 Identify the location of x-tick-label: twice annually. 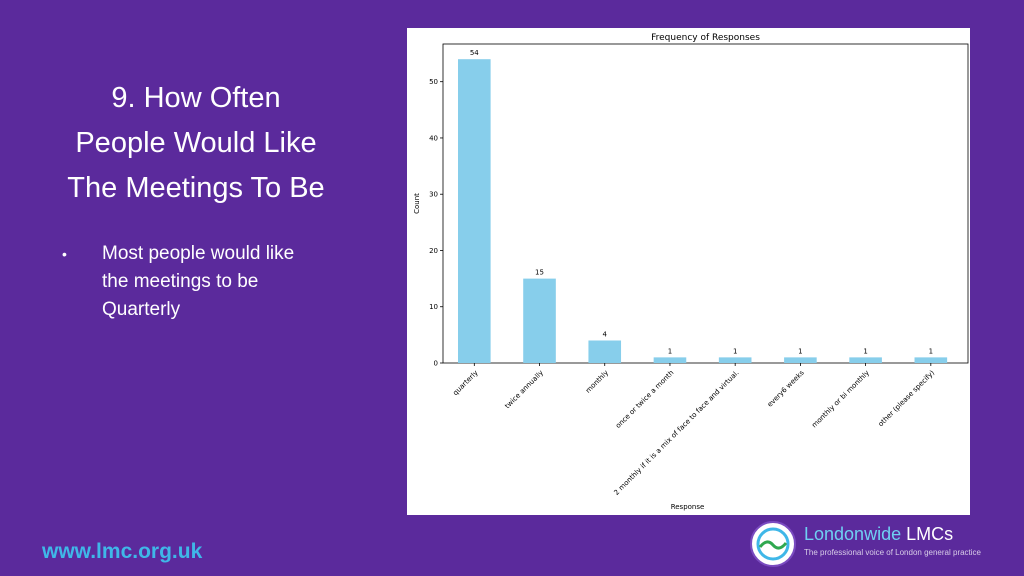
(524, 390).